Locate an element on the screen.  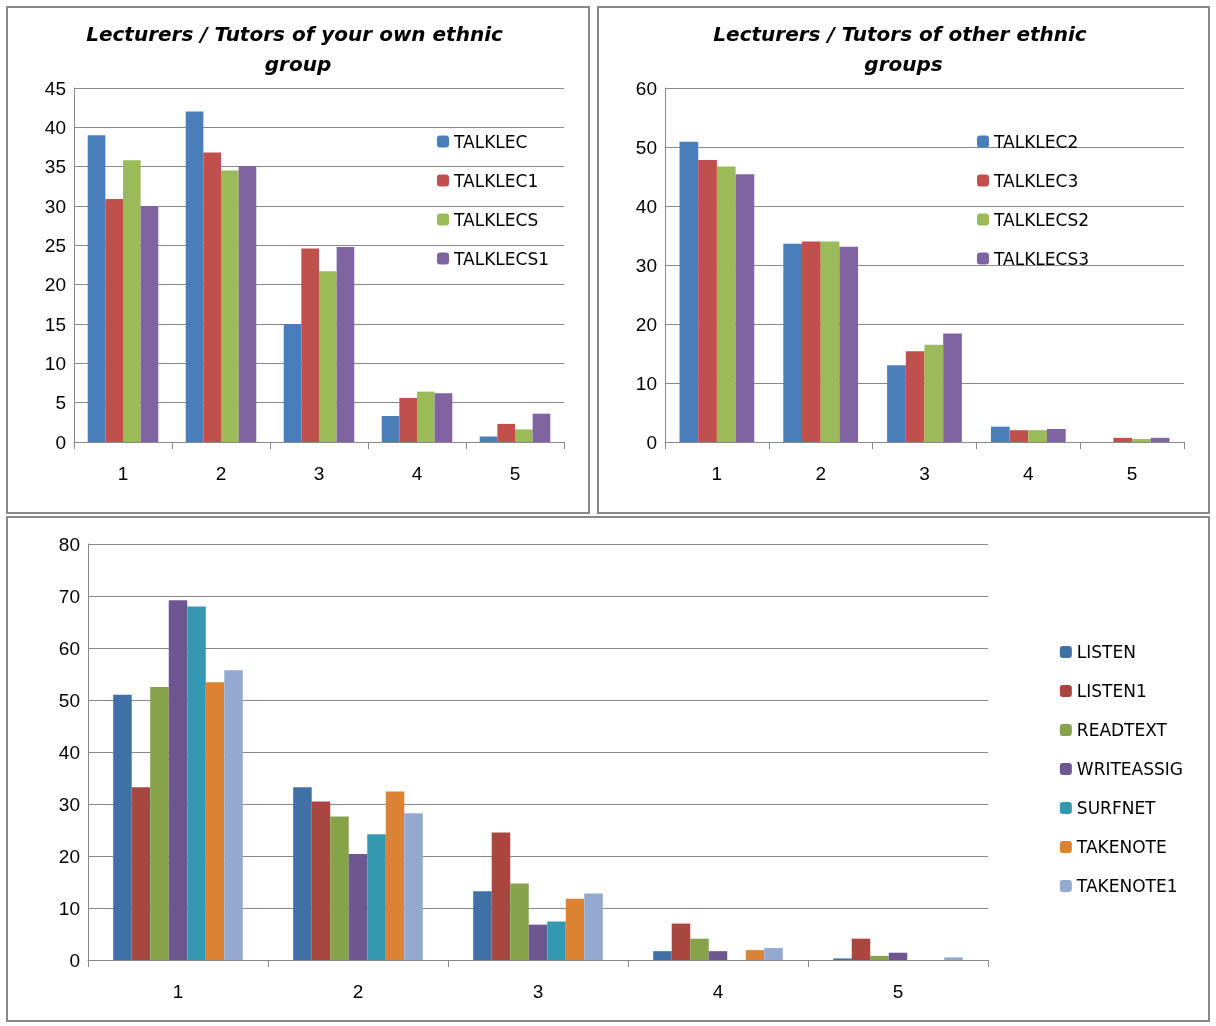
chart-title: Lecturers / Tutors of other ethnic groups is located at coordinates (903, 49).